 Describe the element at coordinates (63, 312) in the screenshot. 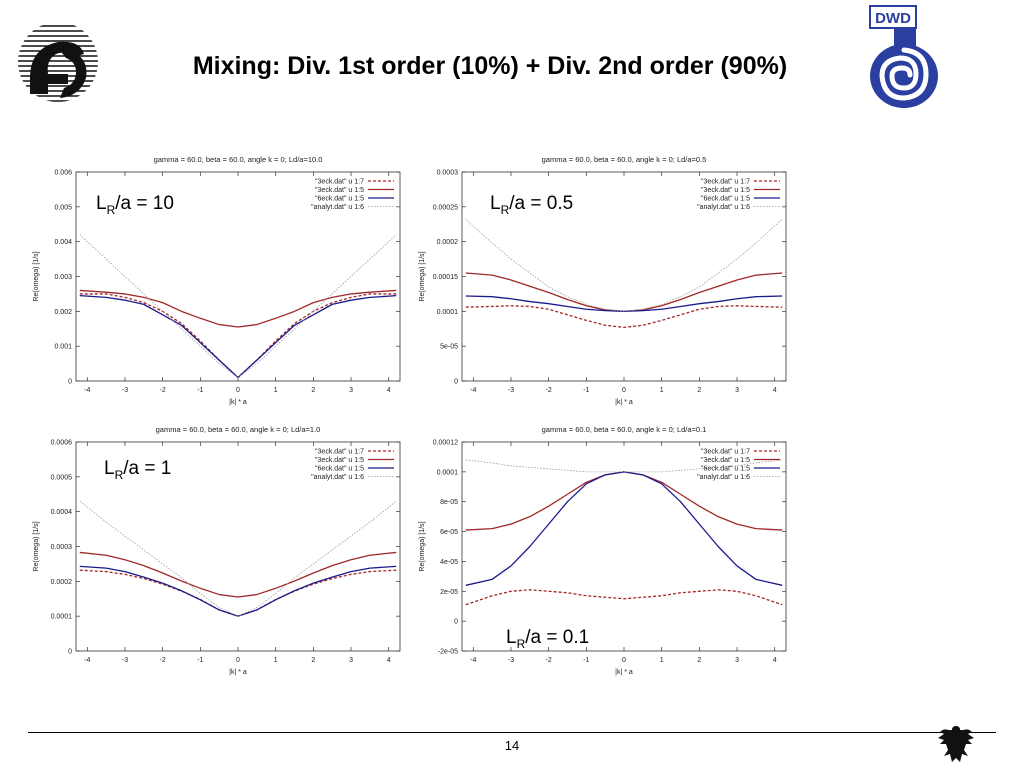

I see `y-tick-label: 0.002` at that location.